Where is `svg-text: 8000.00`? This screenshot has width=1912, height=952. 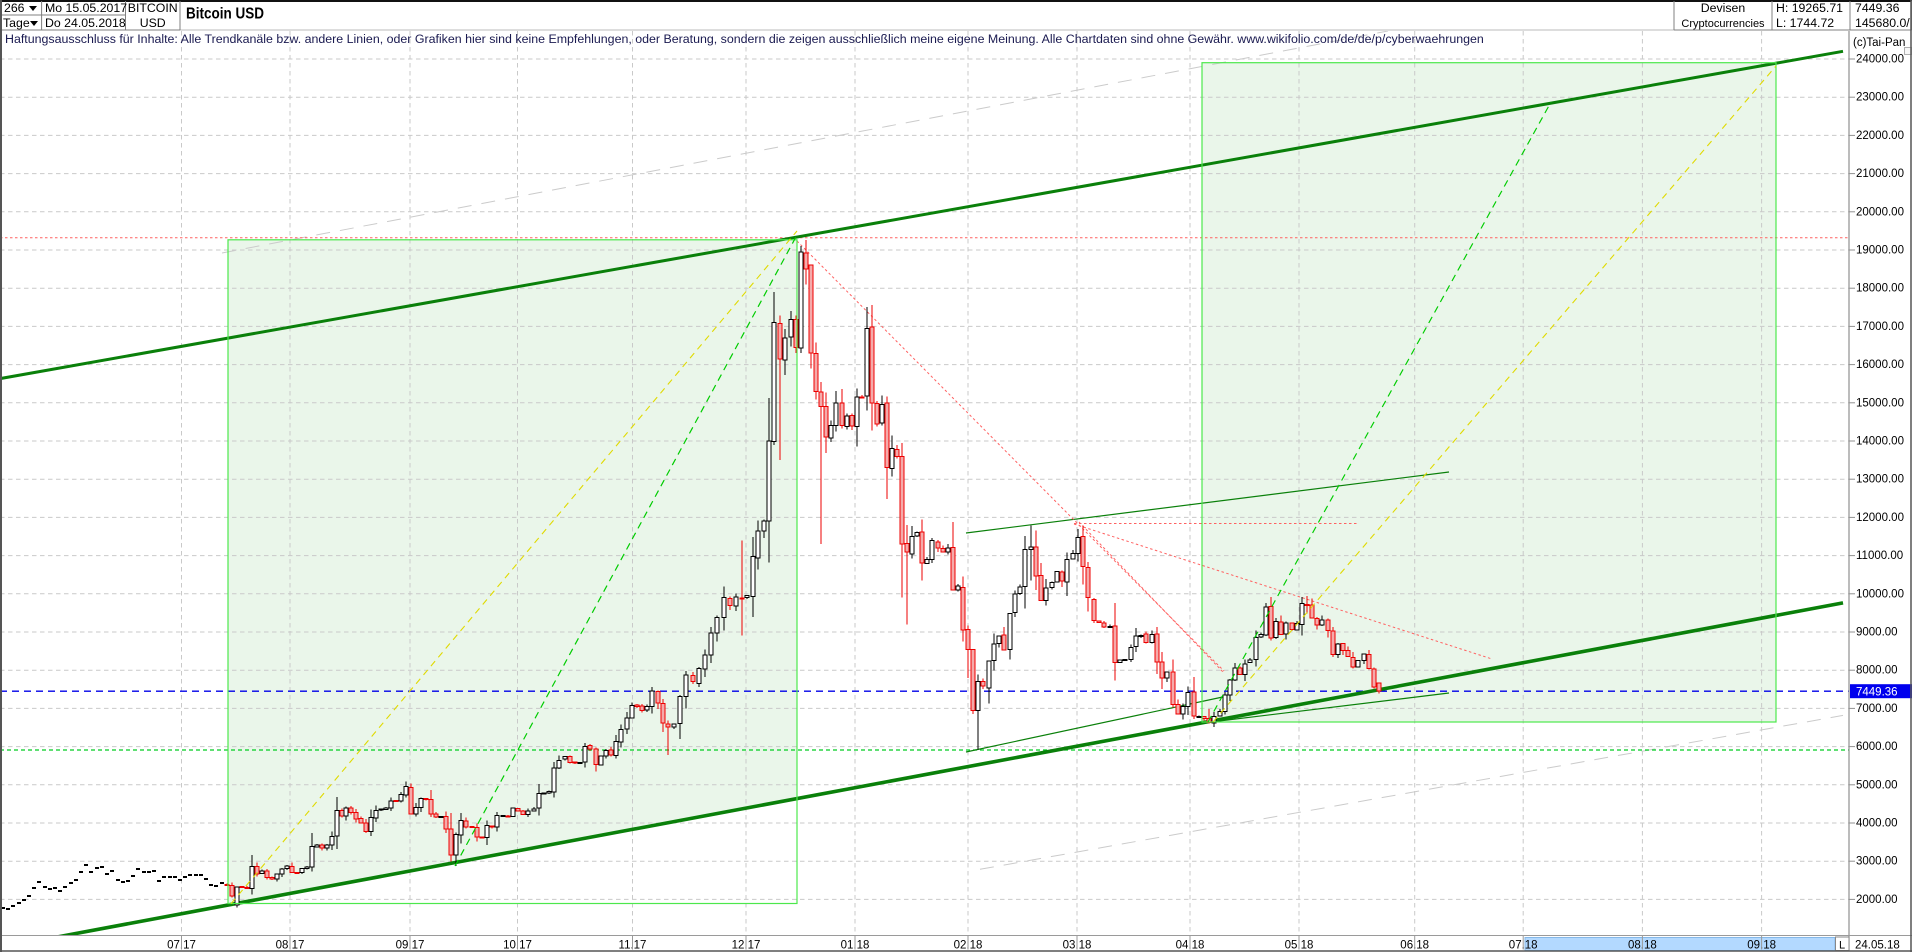
svg-text: 8000.00 is located at coordinates (1877, 671).